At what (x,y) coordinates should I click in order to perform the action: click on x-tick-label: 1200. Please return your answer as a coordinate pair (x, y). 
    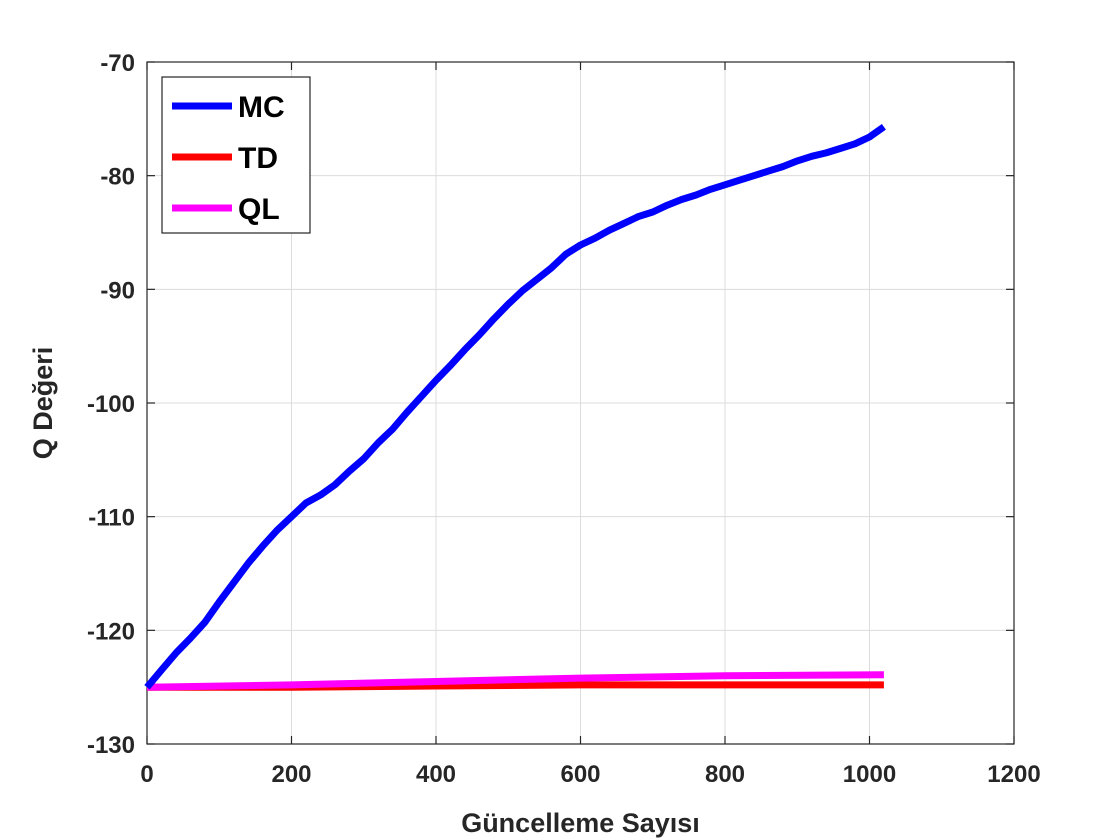
    Looking at the image, I should click on (1013, 774).